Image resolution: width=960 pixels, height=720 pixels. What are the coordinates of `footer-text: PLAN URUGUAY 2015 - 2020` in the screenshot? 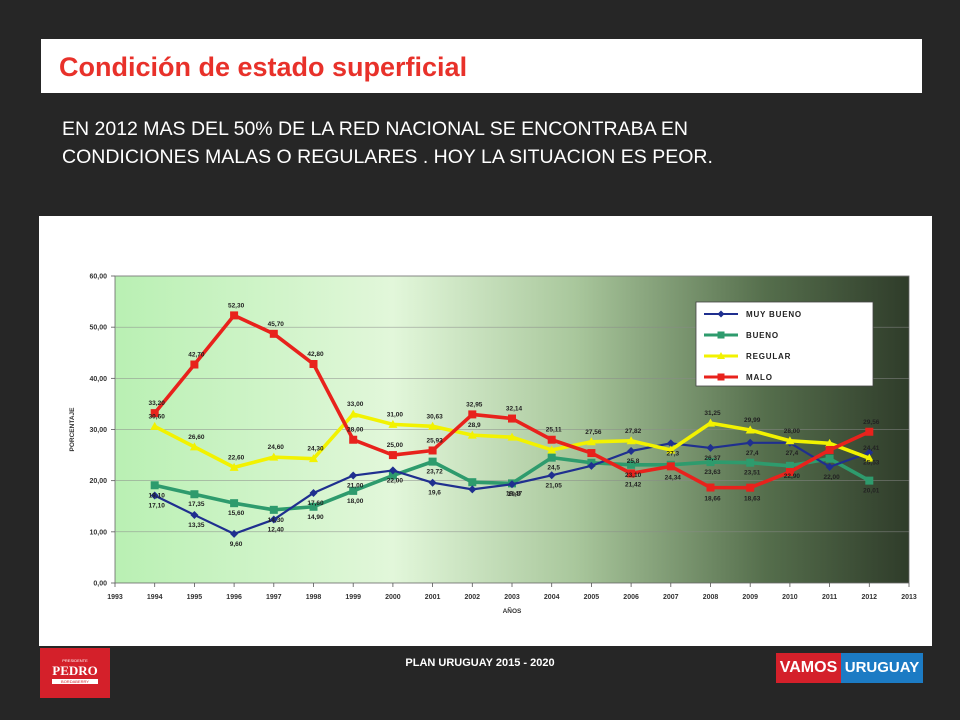 It's located at (480, 663).